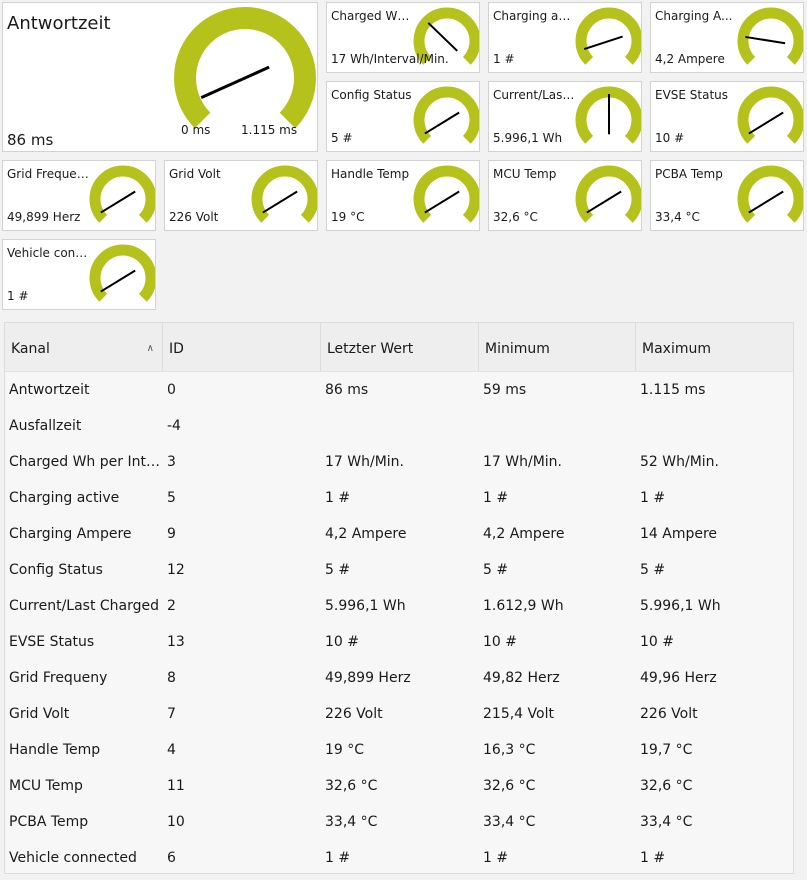  I want to click on table-cell: 33,4 °C, so click(666, 822).